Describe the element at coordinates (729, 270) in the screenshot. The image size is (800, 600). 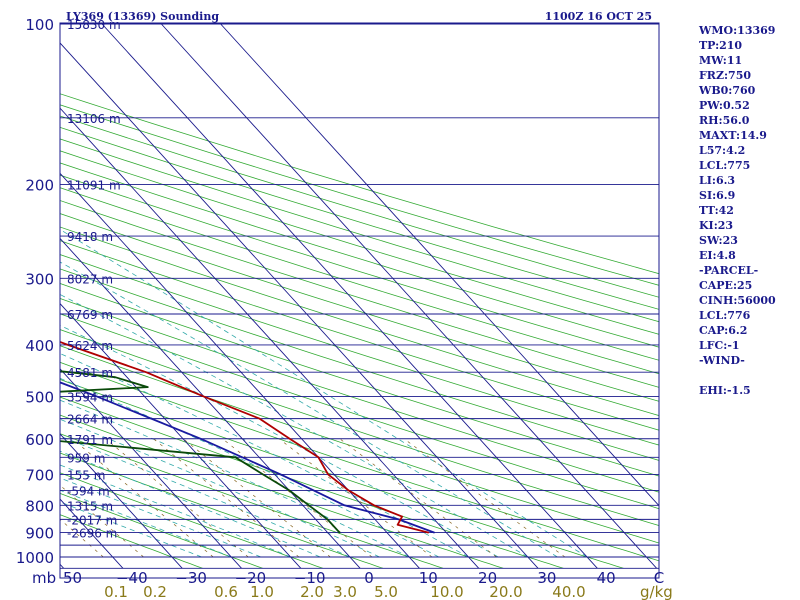
I see `index-row: -PARCEL-` at that location.